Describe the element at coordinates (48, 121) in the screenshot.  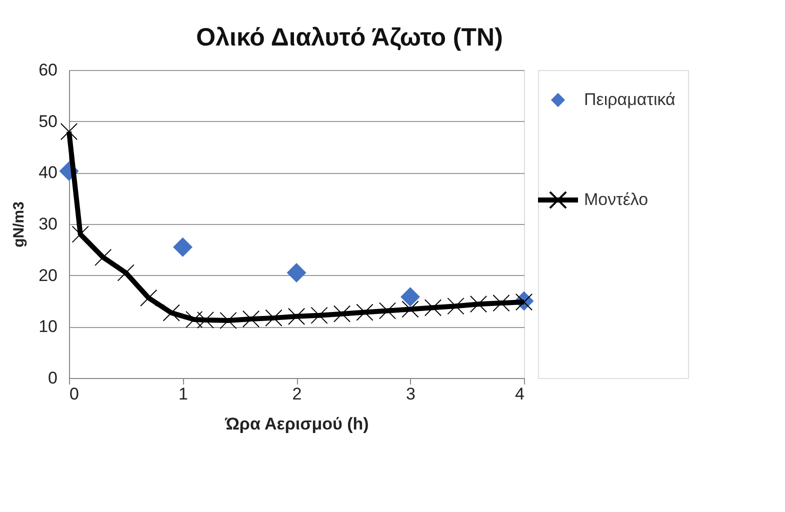
I see `y-tick-label: 50` at that location.